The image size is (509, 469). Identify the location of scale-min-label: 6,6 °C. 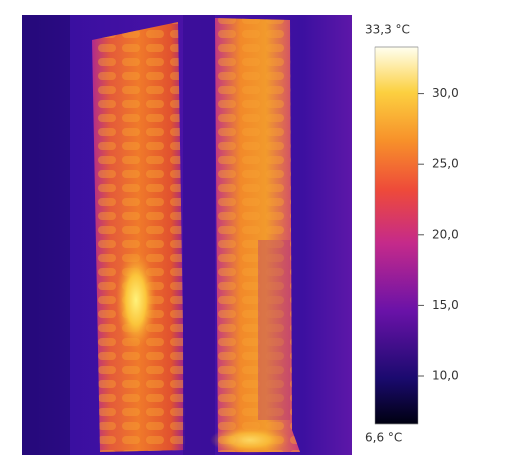
(383, 438).